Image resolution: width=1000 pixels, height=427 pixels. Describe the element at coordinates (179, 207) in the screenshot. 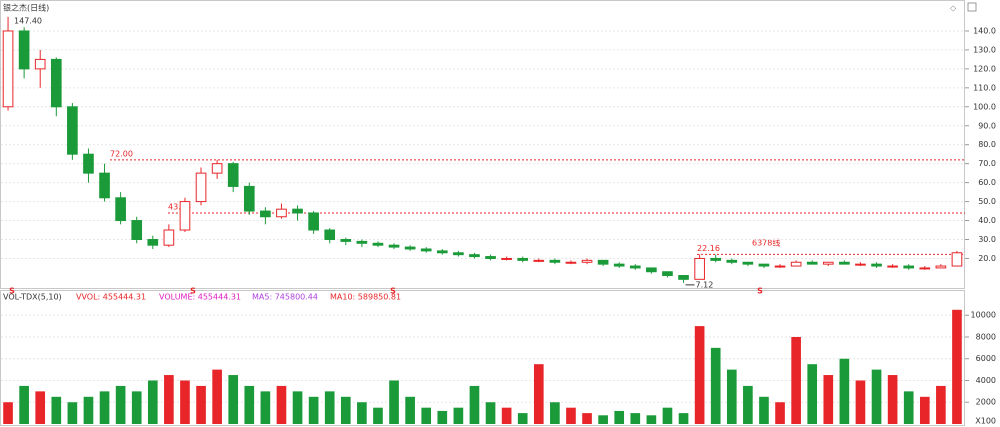

I see `level-label: 43.96` at that location.